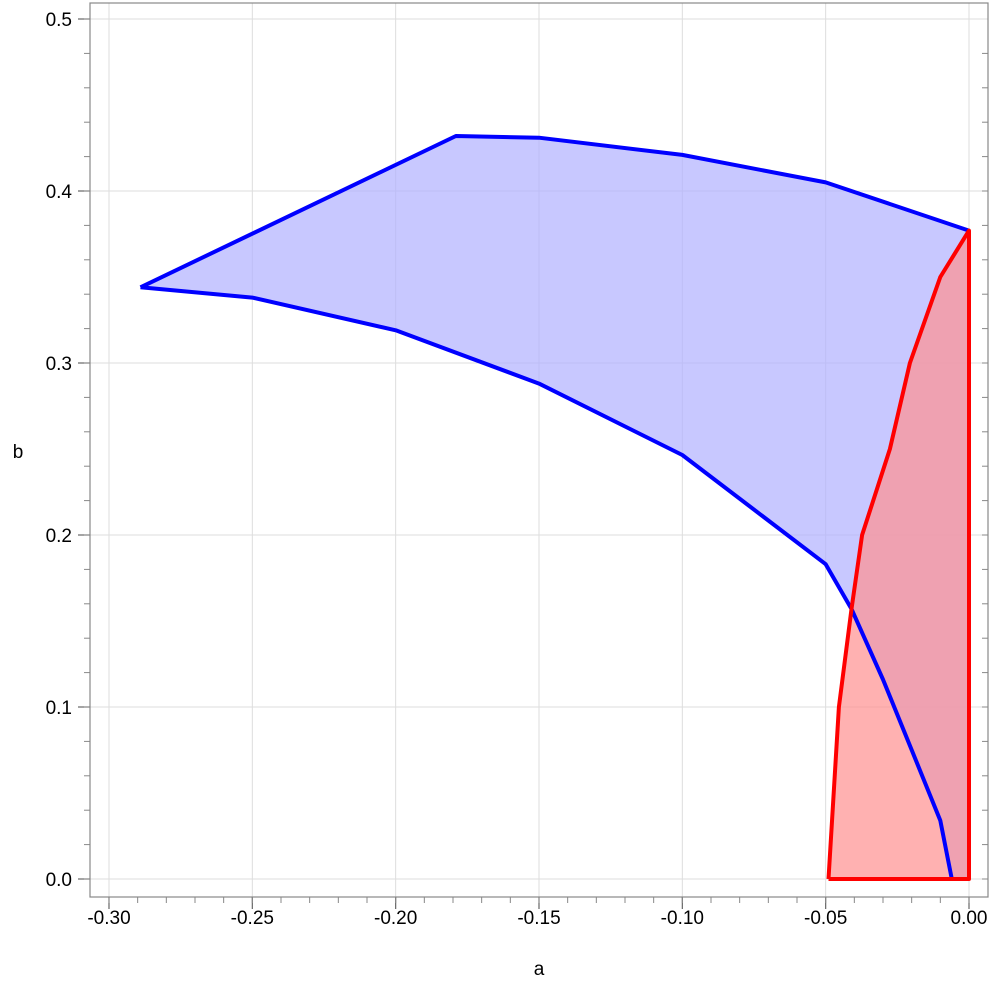 Image resolution: width=997 pixels, height=986 pixels. I want to click on y-axis-label: b, so click(18, 452).